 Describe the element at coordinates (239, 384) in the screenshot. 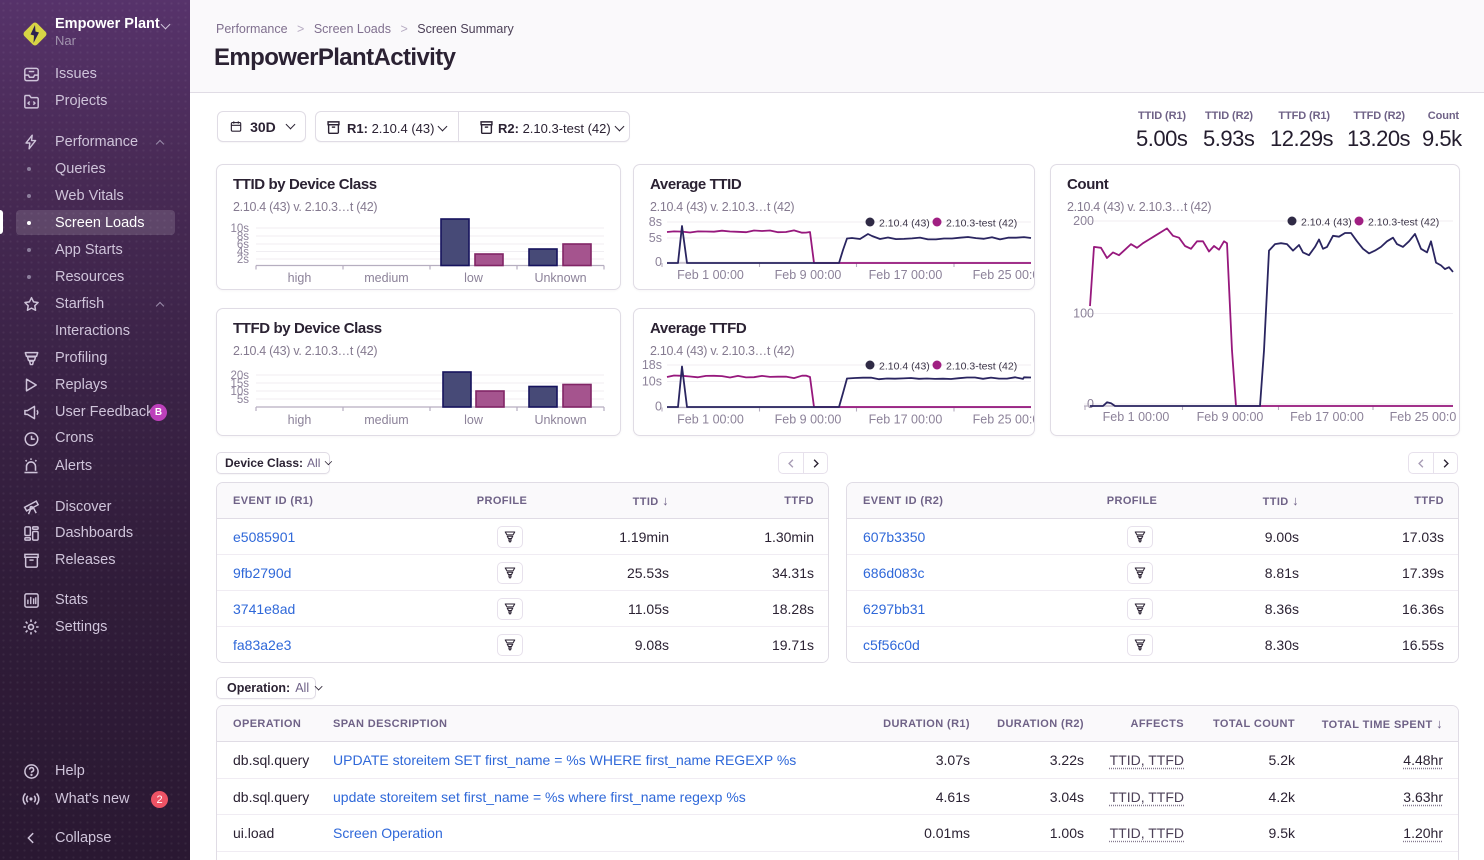

I see `svg-text: 15s` at that location.